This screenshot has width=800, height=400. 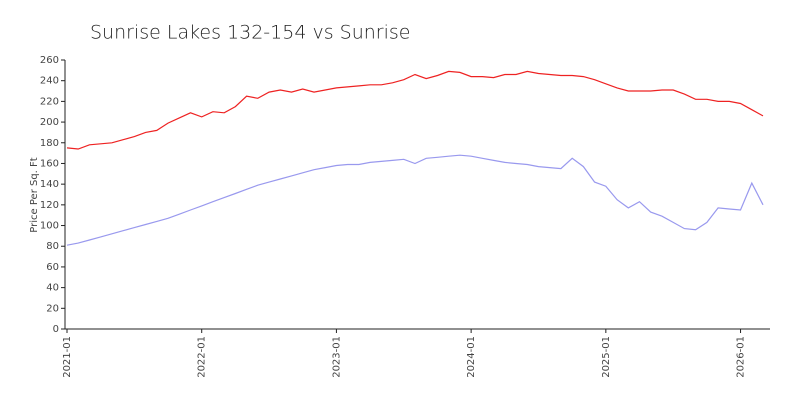 What do you see at coordinates (52, 267) in the screenshot?
I see `y-tick-label: 60` at bounding box center [52, 267].